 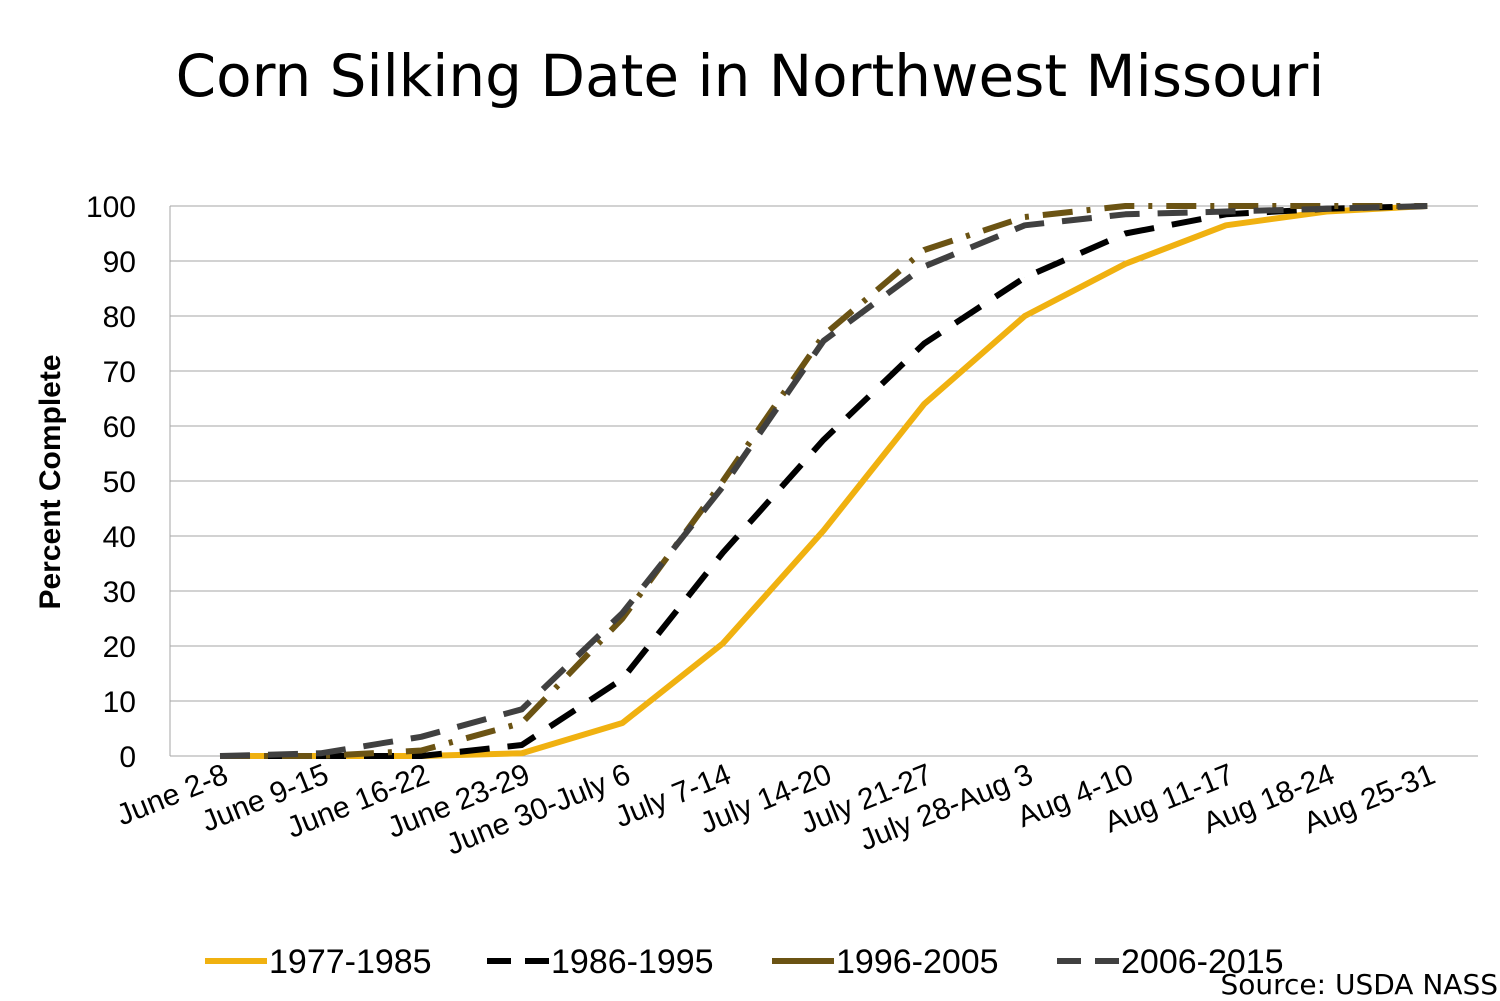 What do you see at coordinates (119, 372) in the screenshot?
I see `y-tick-label: 70` at bounding box center [119, 372].